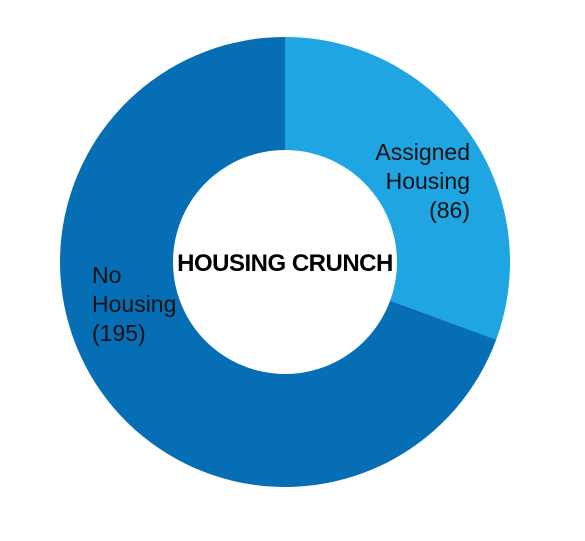  I want to click on category-label: No Housing, so click(134, 289).